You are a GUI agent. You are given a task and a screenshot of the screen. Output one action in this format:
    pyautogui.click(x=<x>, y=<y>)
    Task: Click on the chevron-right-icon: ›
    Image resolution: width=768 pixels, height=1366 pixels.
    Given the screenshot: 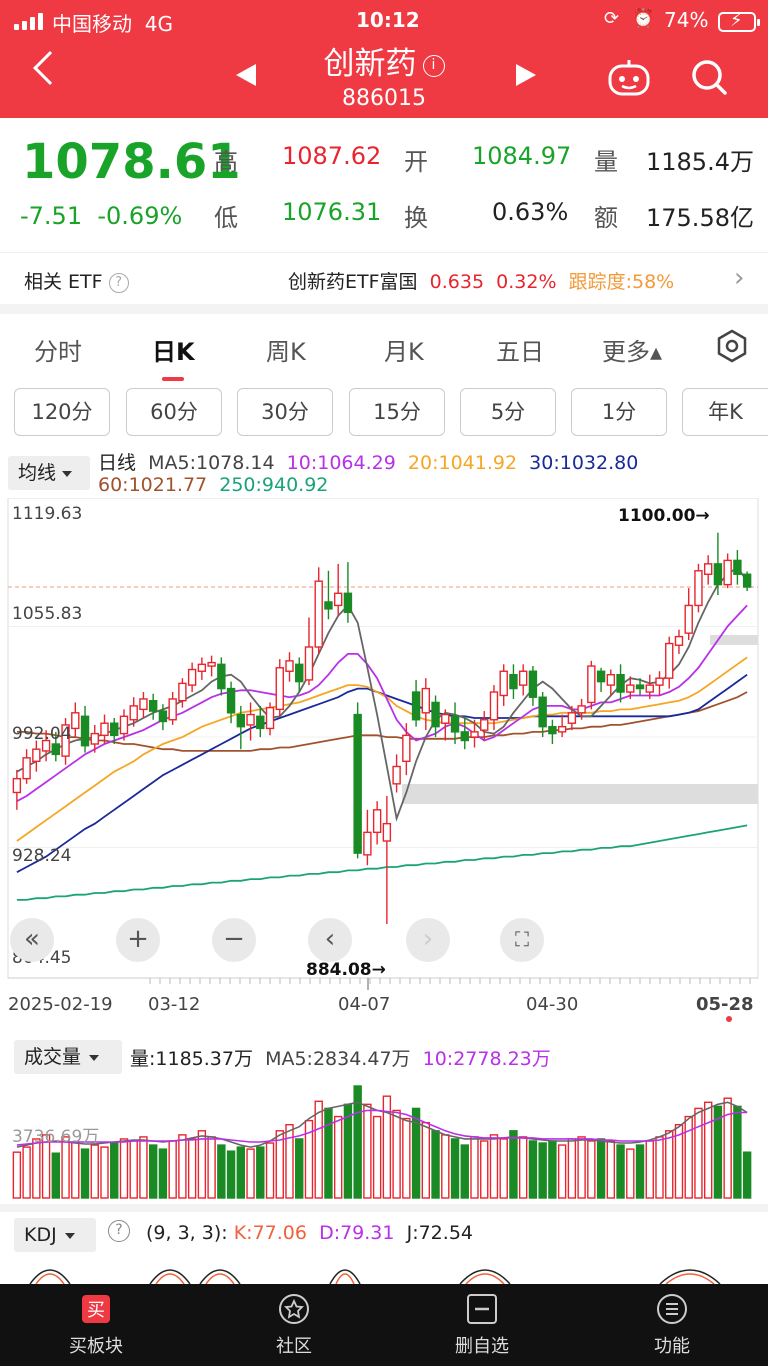 What is the action you would take?
    pyautogui.click(x=739, y=278)
    